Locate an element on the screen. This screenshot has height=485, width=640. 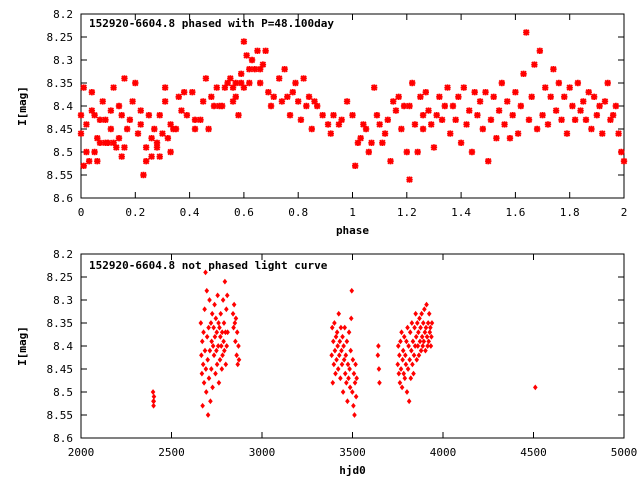
x-tick-label: 4000 is located at coordinates (443, 452).